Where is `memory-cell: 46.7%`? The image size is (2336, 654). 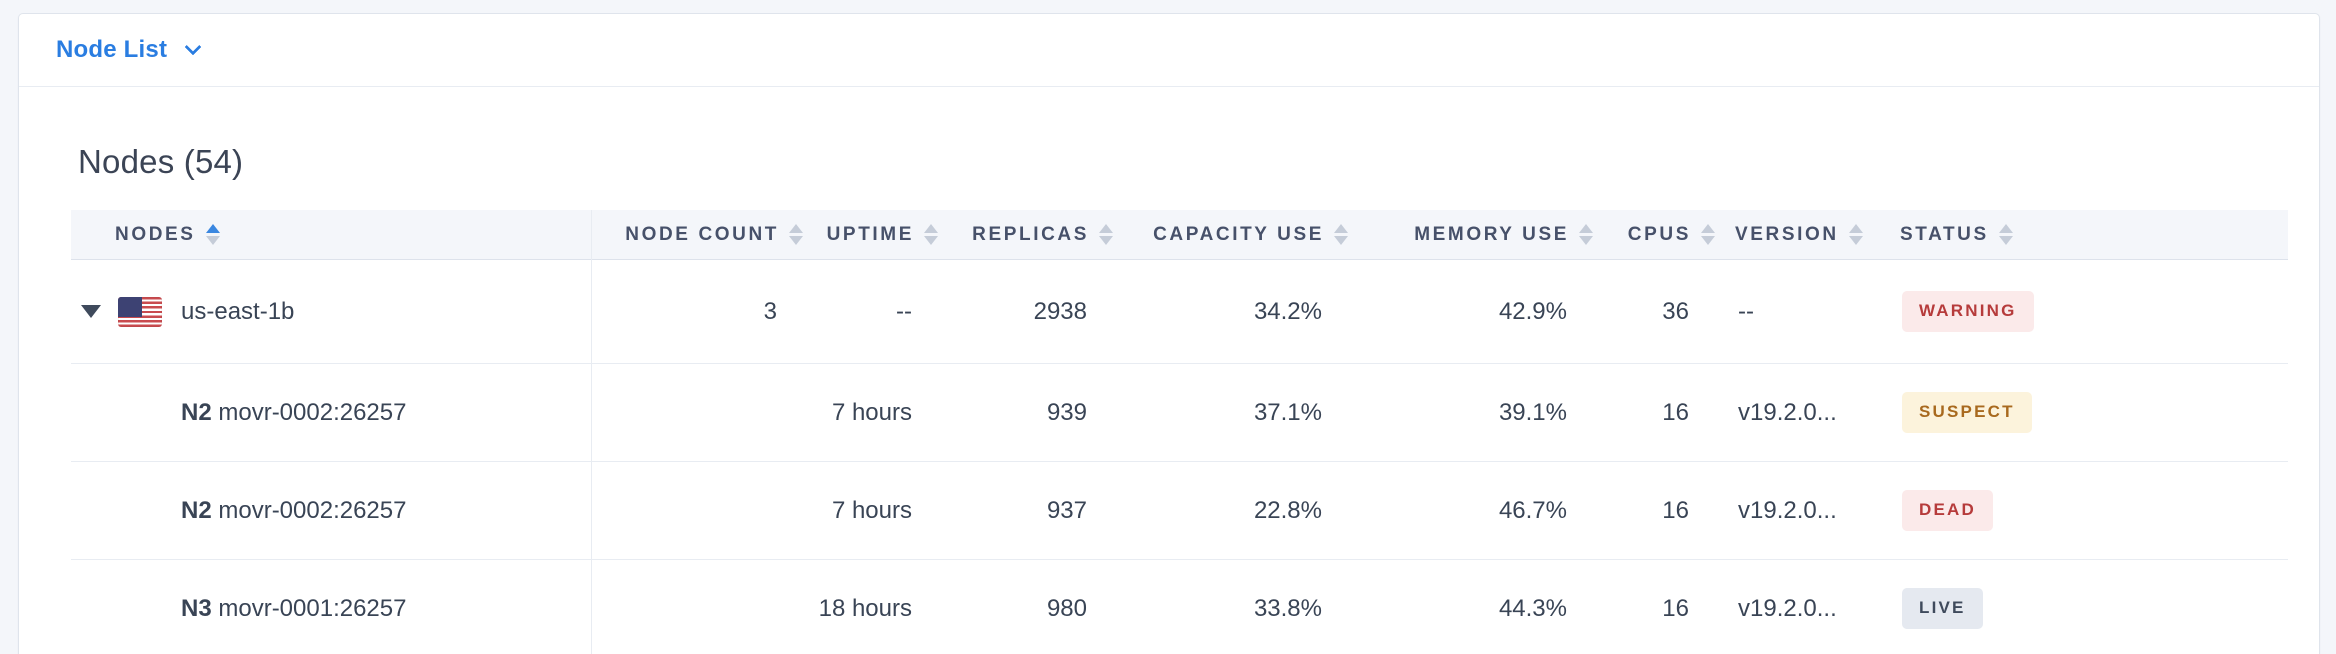
memory-cell: 46.7% is located at coordinates (1532, 510).